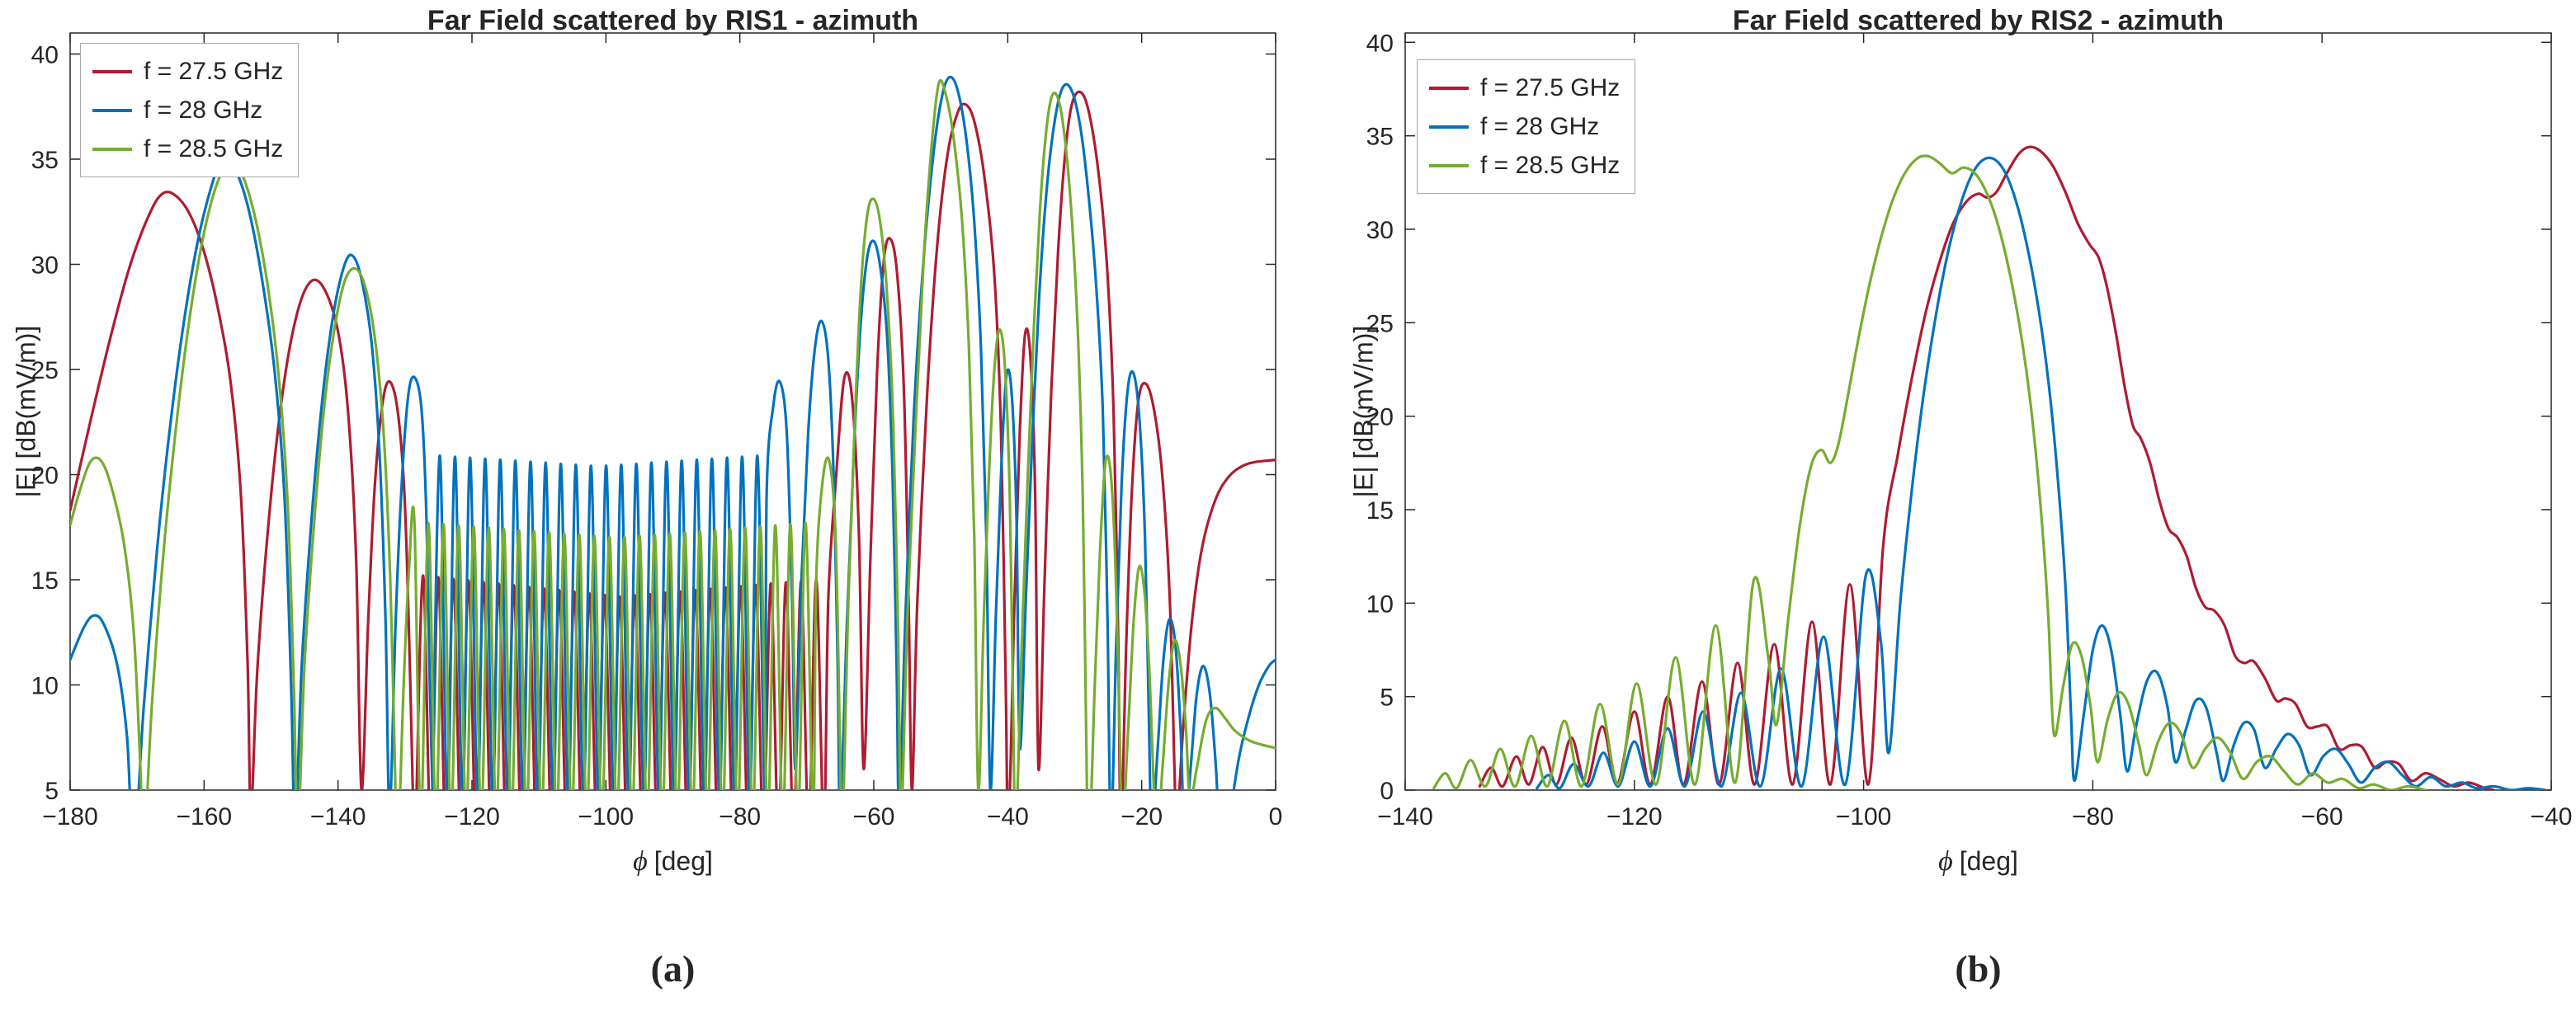 The image size is (2576, 1021). Describe the element at coordinates (1978, 20) in the screenshot. I see `chart-title-ris2: Far Field scattered by RIS2 - azimuth` at that location.